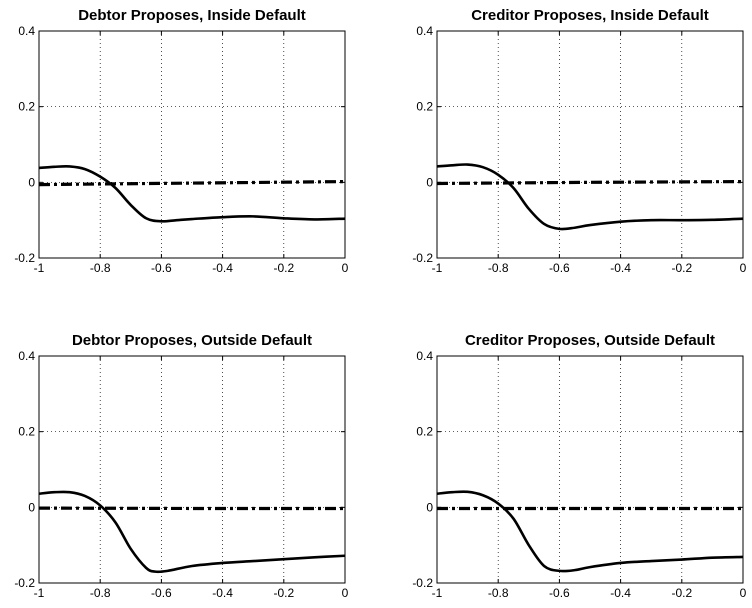 The height and width of the screenshot is (608, 752). What do you see at coordinates (590, 15) in the screenshot?
I see `chart-title: Creditor Proposes, Inside Default` at bounding box center [590, 15].